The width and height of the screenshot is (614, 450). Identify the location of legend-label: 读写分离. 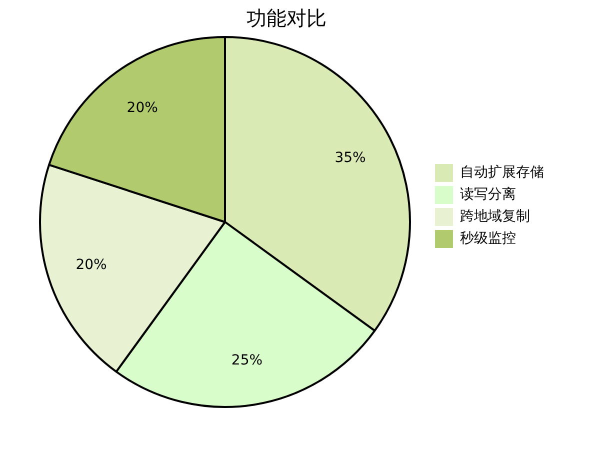
(488, 194).